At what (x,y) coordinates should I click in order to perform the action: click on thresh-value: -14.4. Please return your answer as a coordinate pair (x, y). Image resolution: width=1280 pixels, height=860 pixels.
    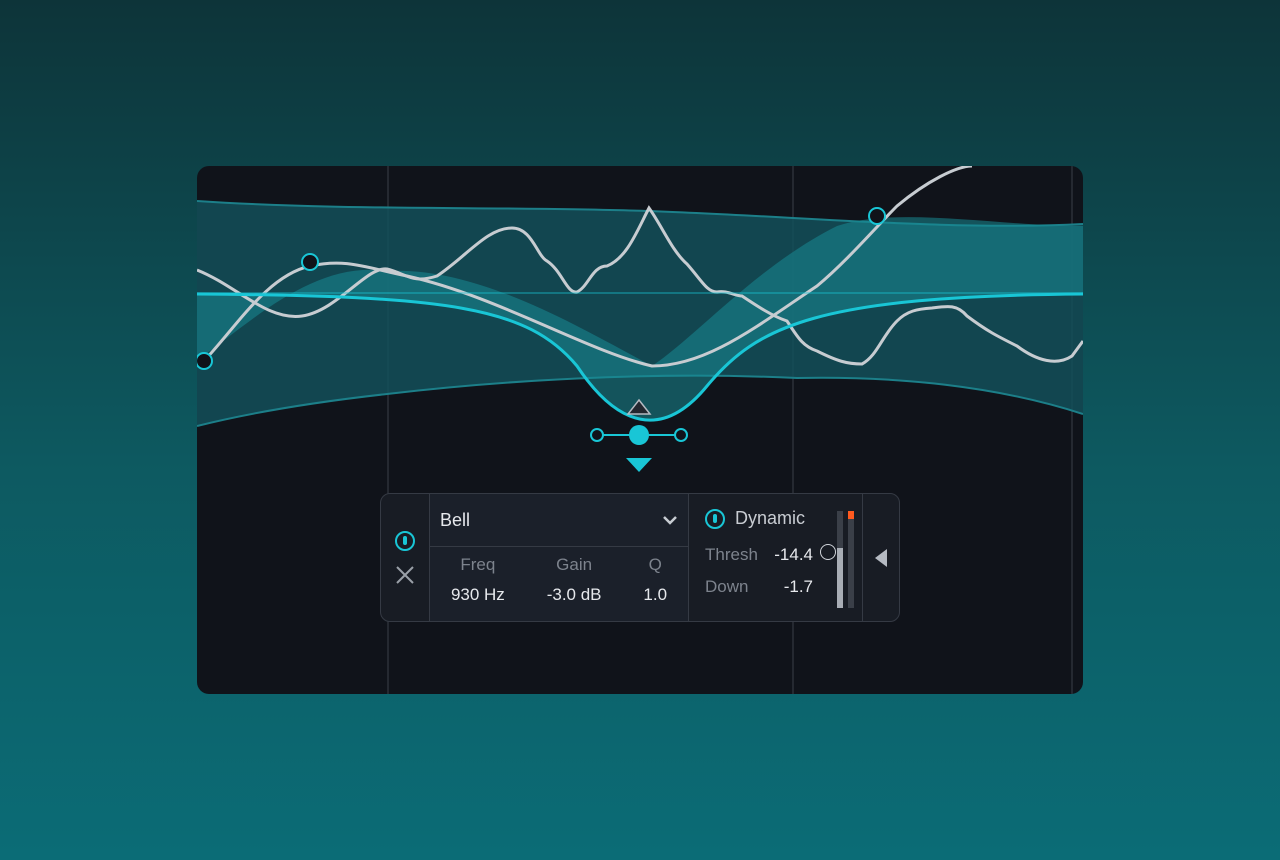
    Looking at the image, I should click on (793, 554).